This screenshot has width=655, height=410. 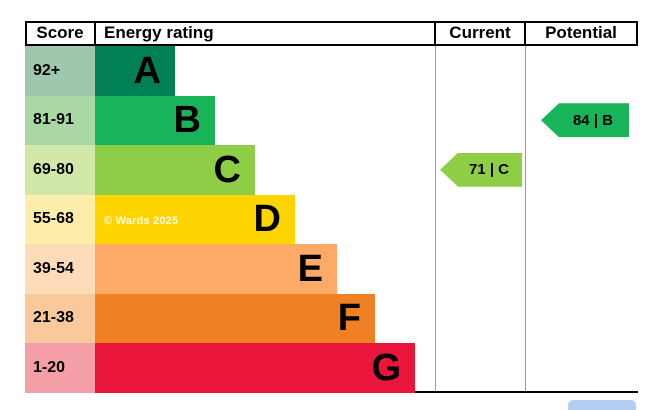 What do you see at coordinates (331, 45) in the screenshot?
I see `header-bottom-border` at bounding box center [331, 45].